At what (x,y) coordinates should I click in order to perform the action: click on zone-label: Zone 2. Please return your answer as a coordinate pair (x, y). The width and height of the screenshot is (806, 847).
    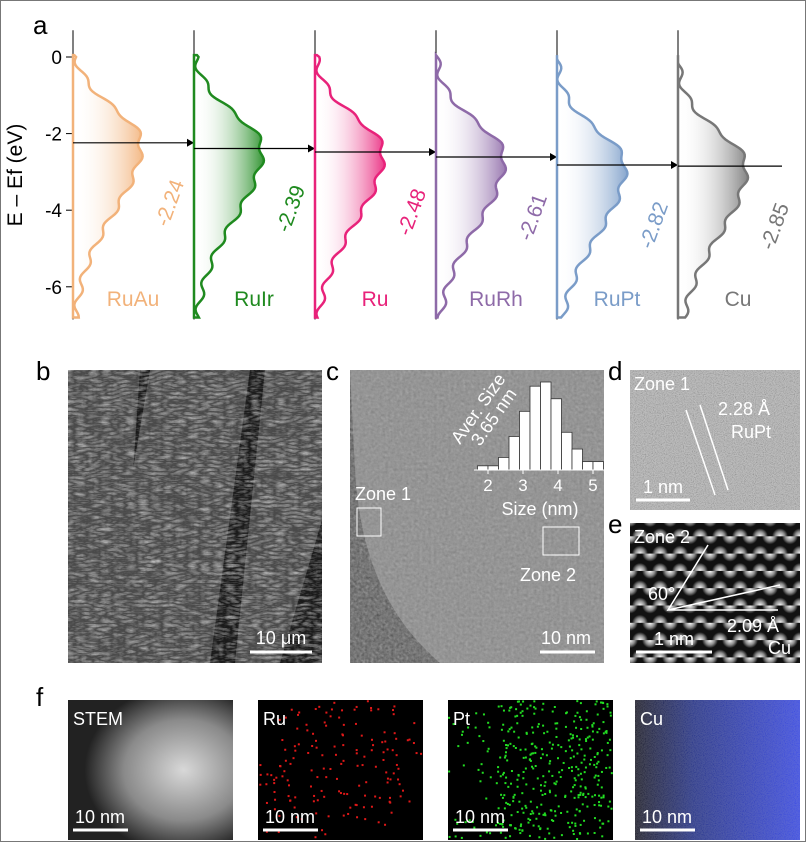
    Looking at the image, I should click on (548, 575).